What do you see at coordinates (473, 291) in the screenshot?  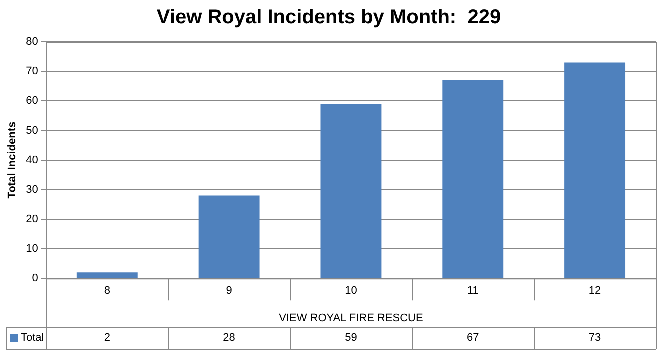 I see `x-tick-label: 11` at bounding box center [473, 291].